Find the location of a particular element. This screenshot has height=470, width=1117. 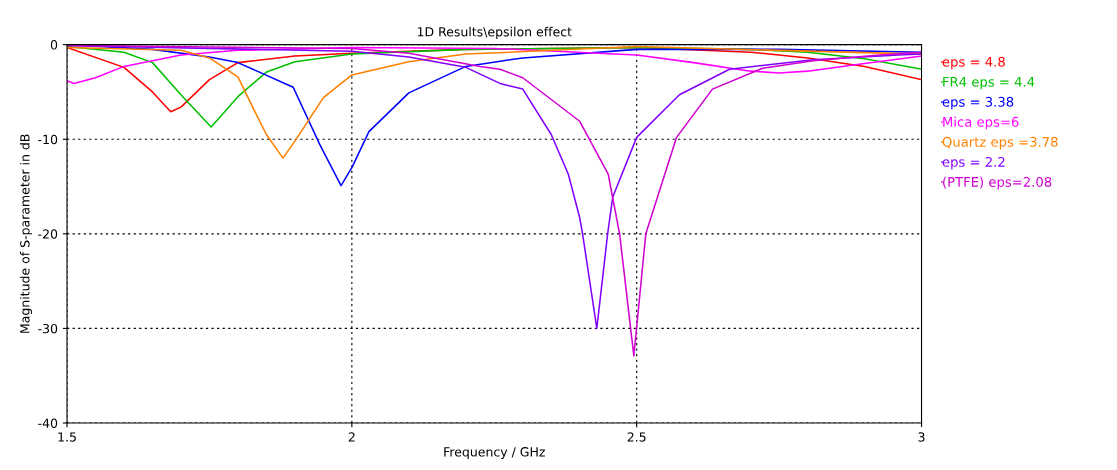

legend-label: Mica eps=6 is located at coordinates (981, 123).